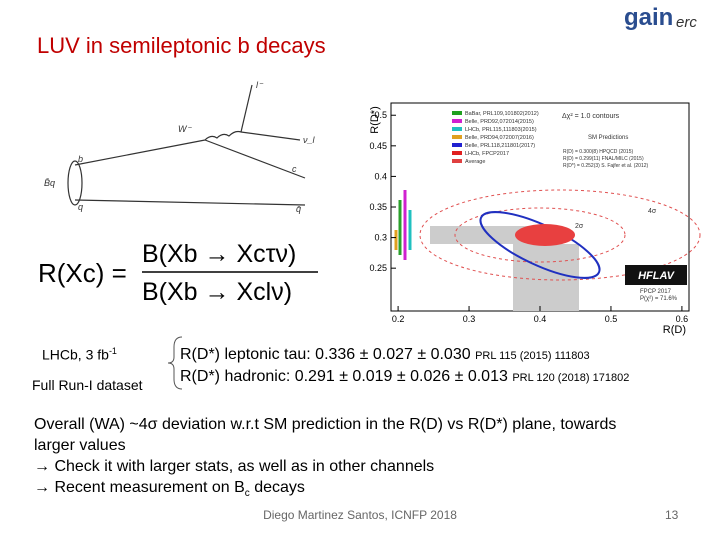 The width and height of the screenshot is (720, 540). I want to click on body-text: larger values, so click(80, 445).